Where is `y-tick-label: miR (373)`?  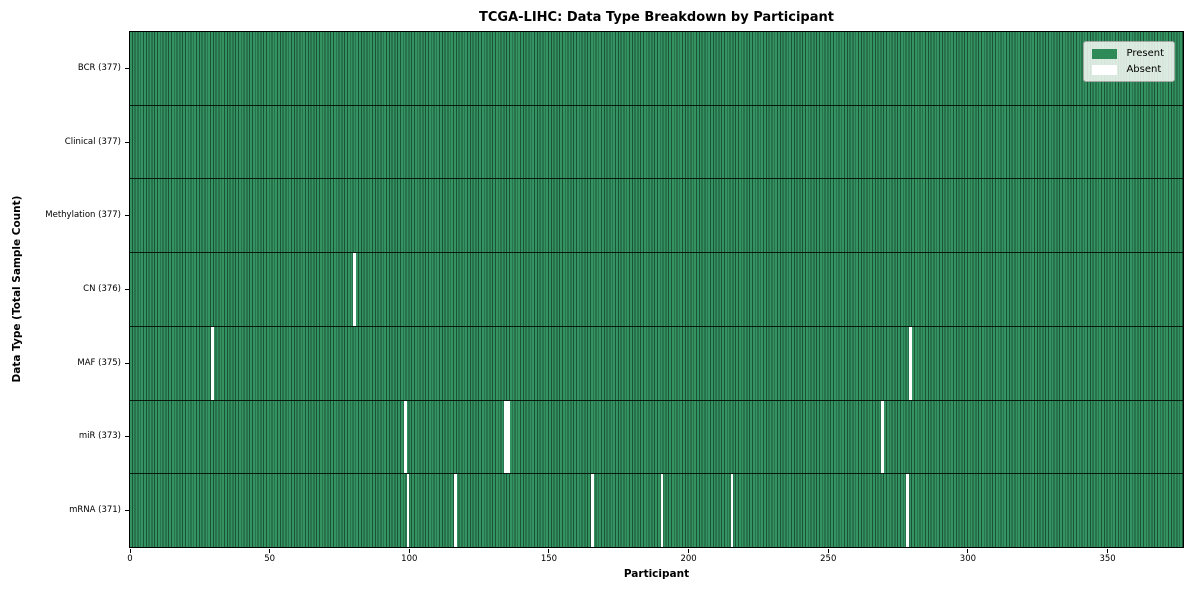 y-tick-label: miR (373) is located at coordinates (99, 436).